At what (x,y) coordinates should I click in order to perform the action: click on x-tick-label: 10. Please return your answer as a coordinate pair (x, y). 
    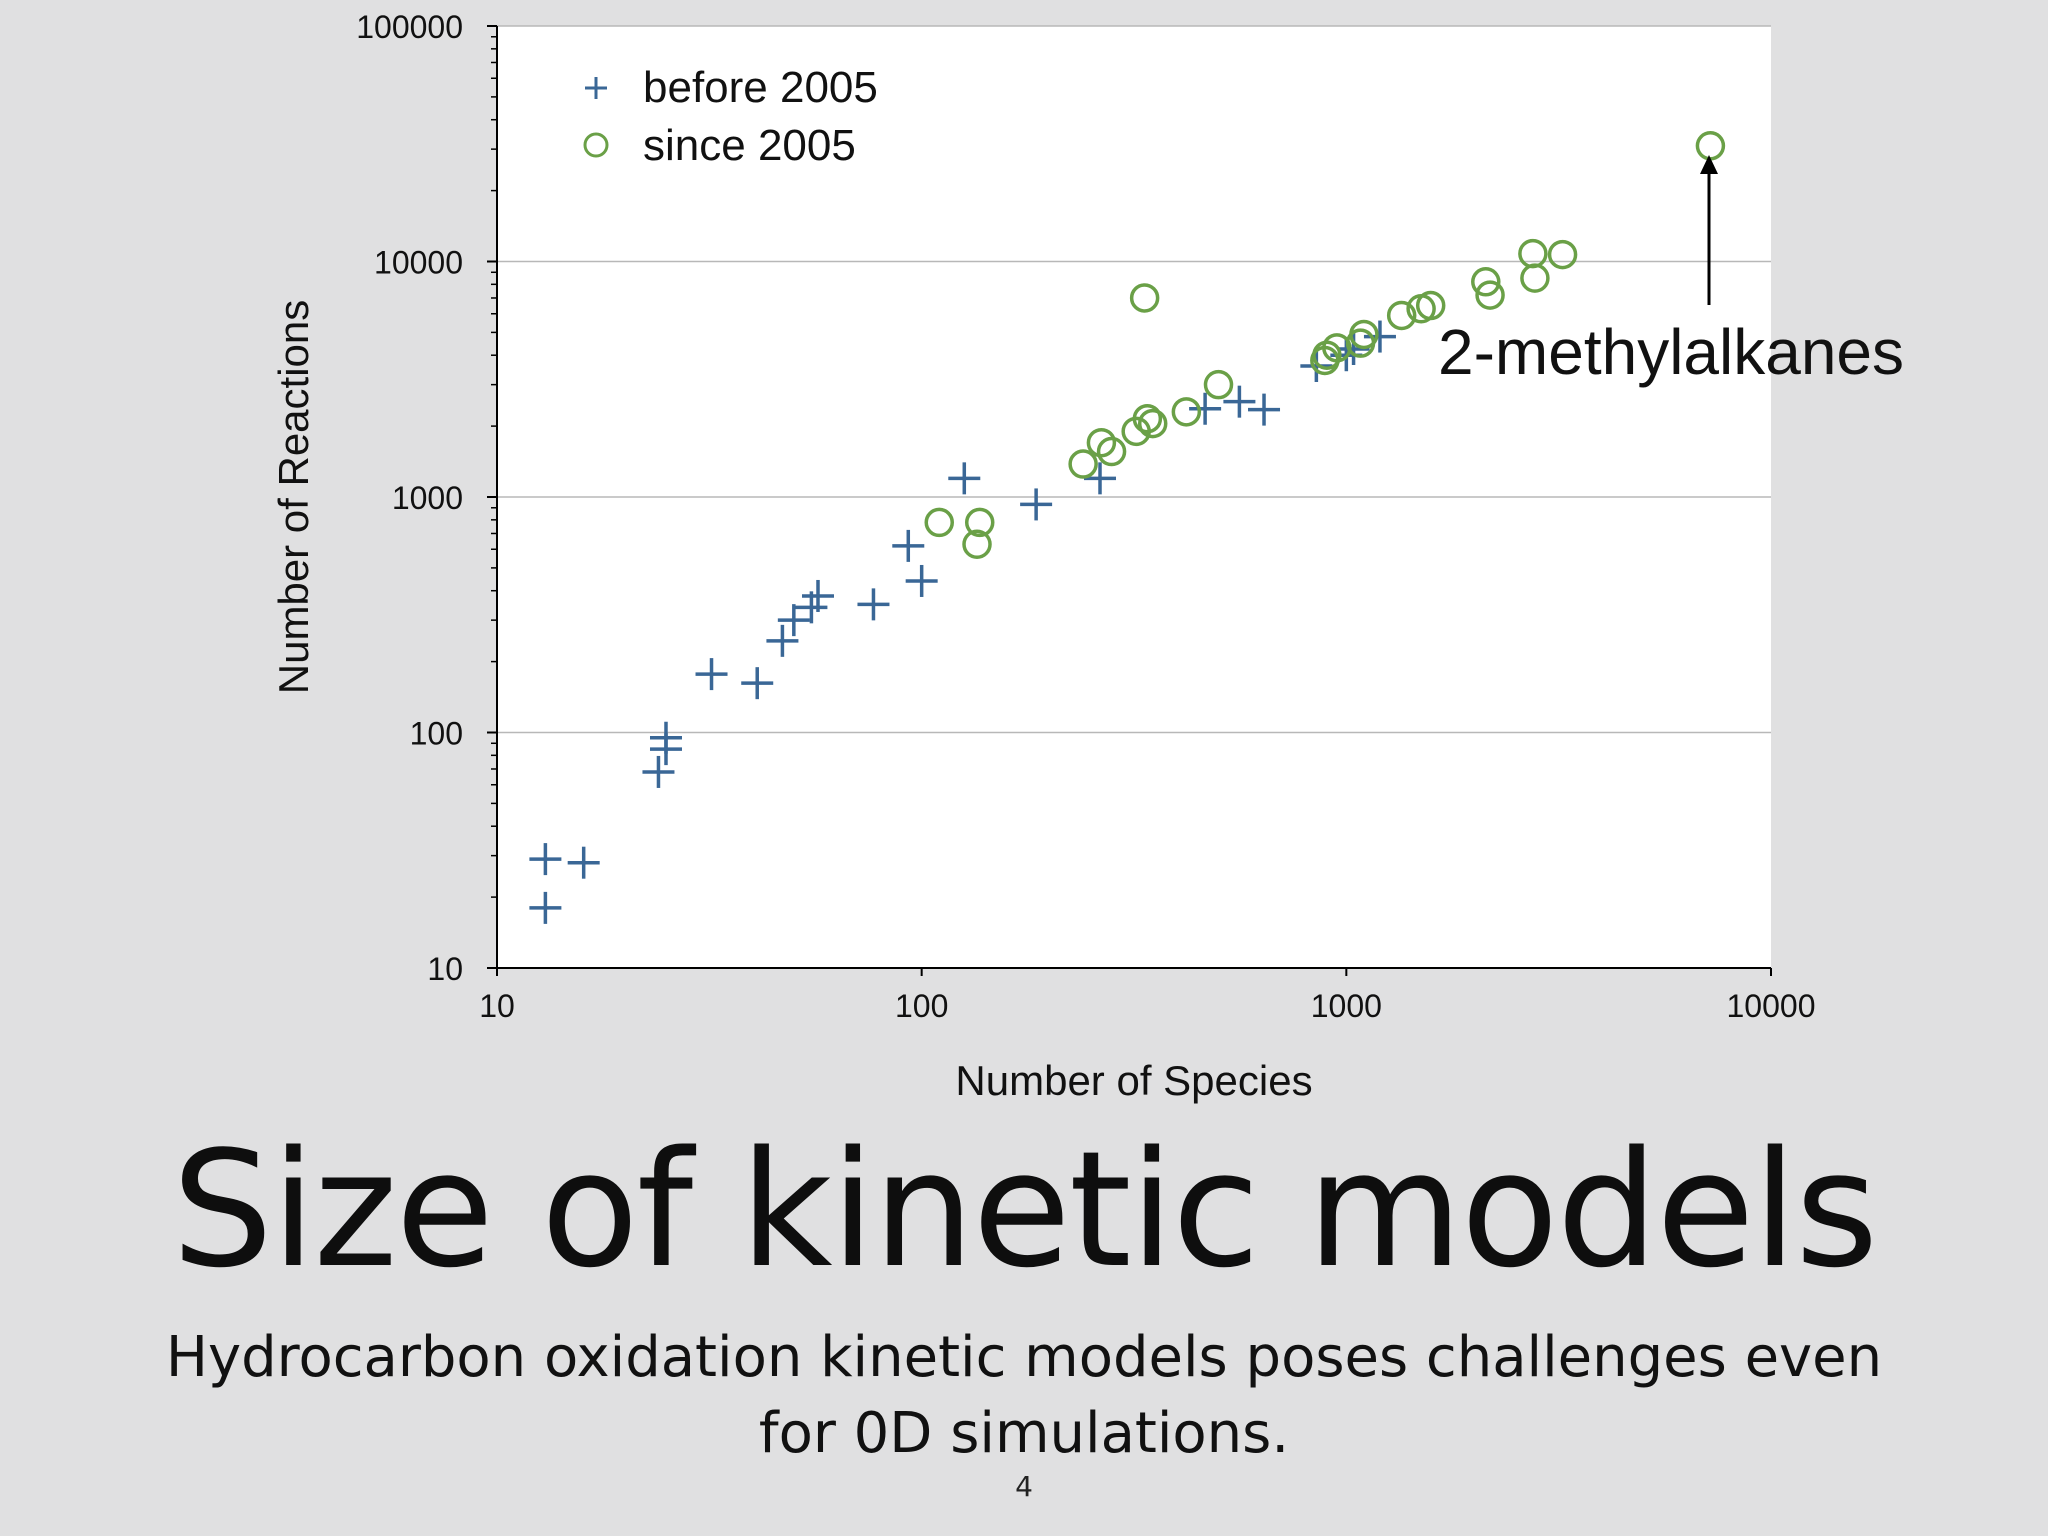
    Looking at the image, I should click on (497, 1006).